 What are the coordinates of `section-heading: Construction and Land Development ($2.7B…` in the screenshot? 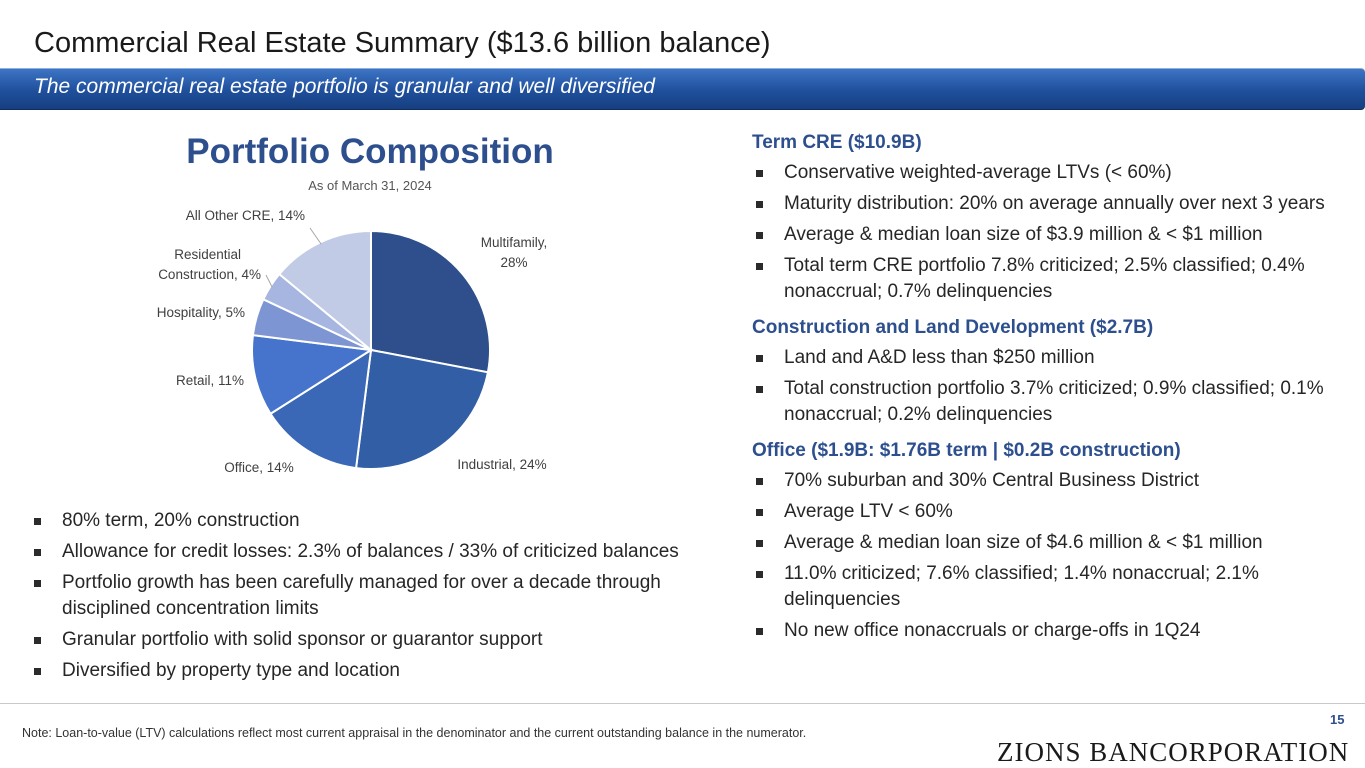 It's located at (953, 327).